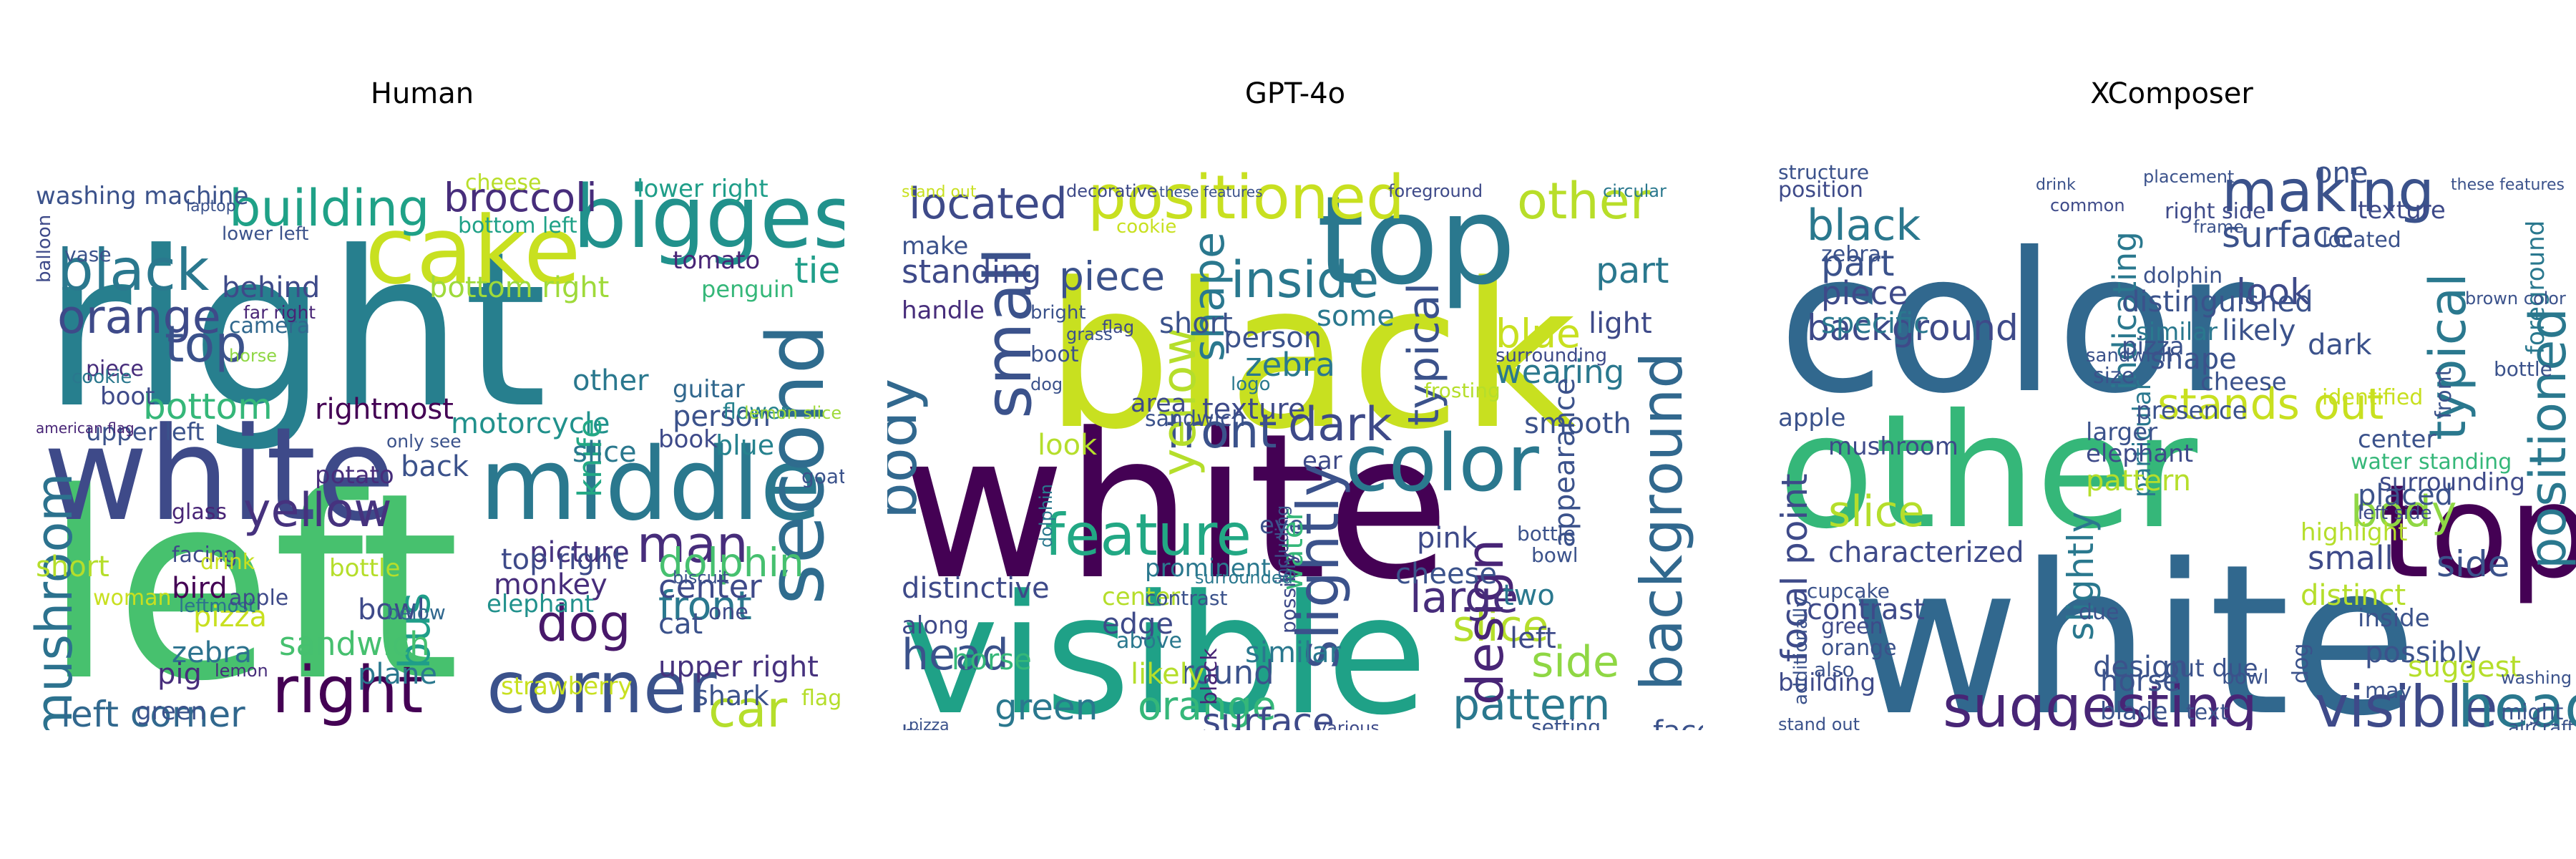 The height and width of the screenshot is (859, 2576). I want to click on cloud-word: washing machine, so click(142, 196).